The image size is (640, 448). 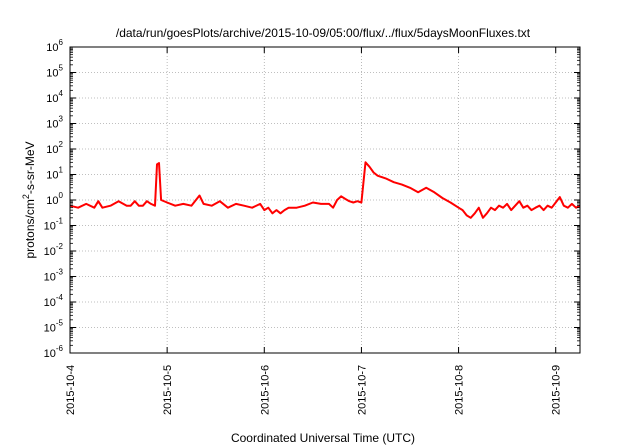 I want to click on y-tick-label: 10⁻³, so click(x=54, y=276).